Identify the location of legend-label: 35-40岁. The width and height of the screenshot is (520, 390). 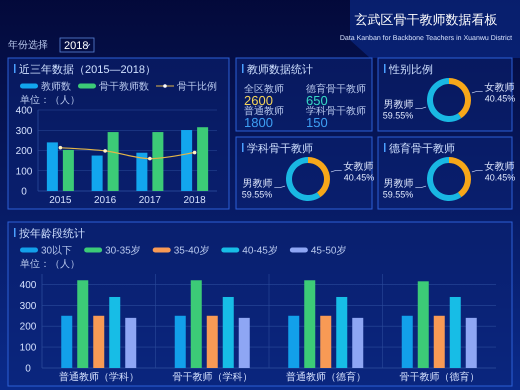
(192, 250).